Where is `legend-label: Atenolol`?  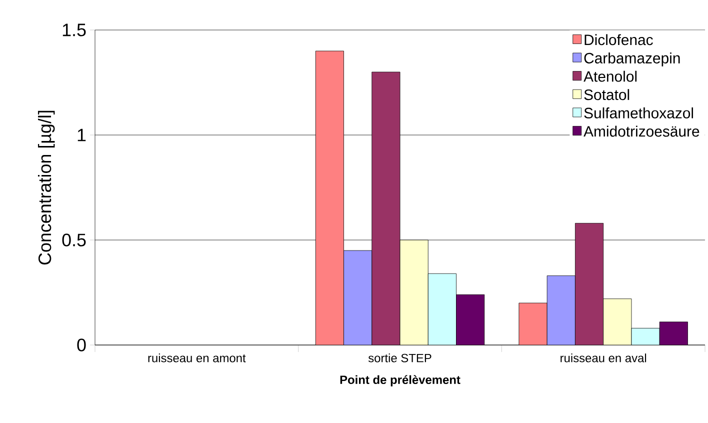 legend-label: Atenolol is located at coordinates (610, 76).